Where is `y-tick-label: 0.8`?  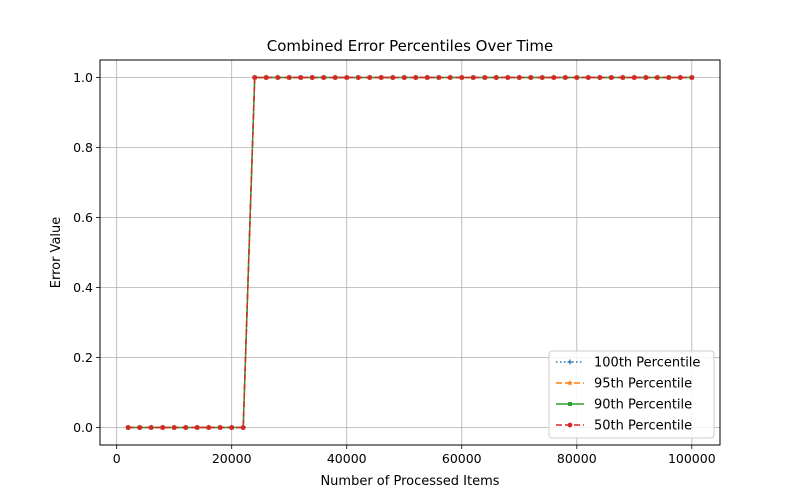
y-tick-label: 0.8 is located at coordinates (83, 147).